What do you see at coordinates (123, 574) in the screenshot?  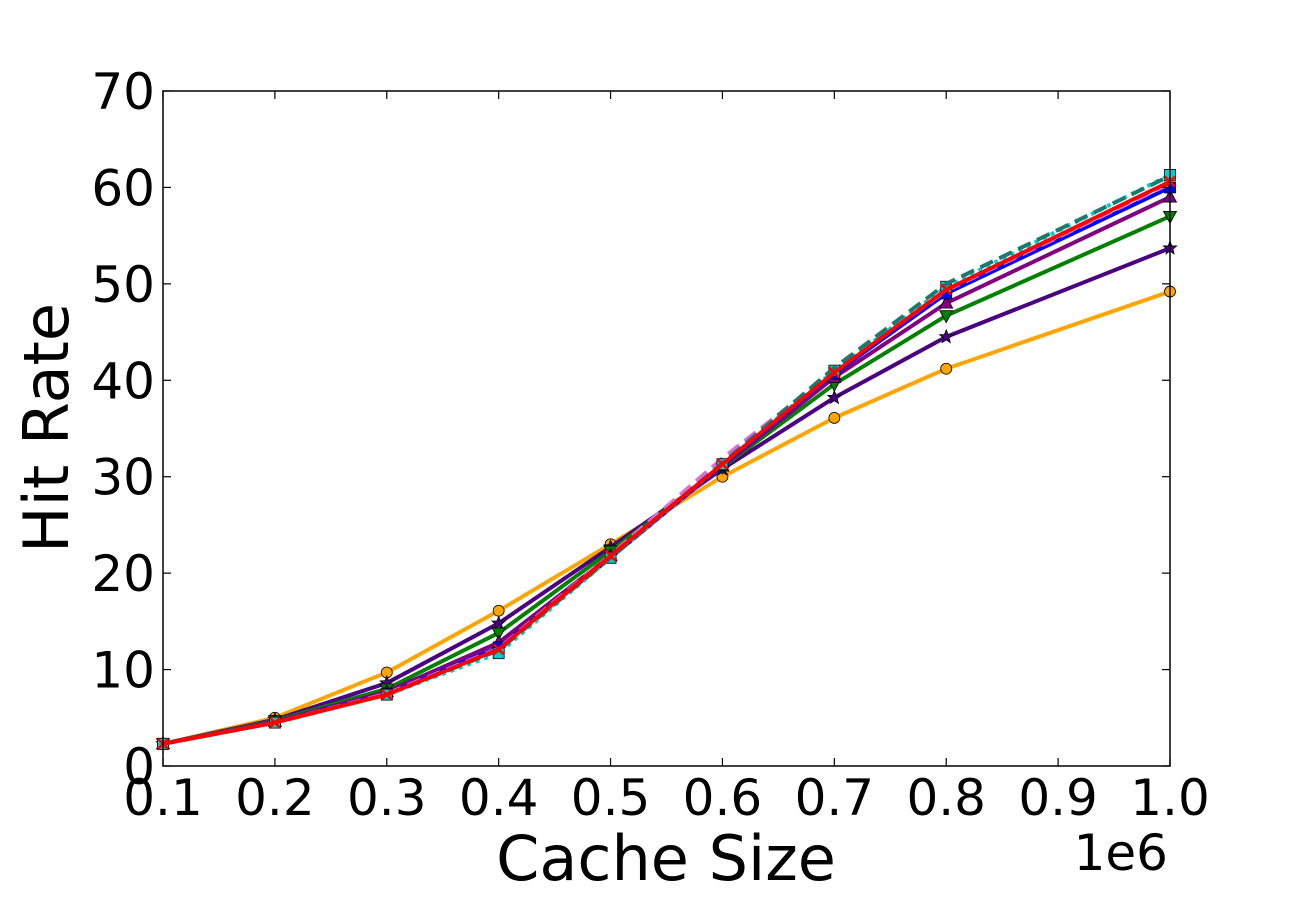 I see `y-tick-label: 20` at bounding box center [123, 574].